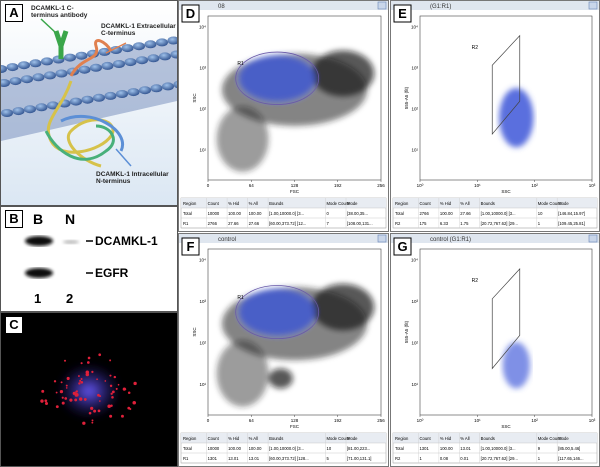  Describe the element at coordinates (425, 203) in the screenshot. I see `table-header-cell: Count` at that location.